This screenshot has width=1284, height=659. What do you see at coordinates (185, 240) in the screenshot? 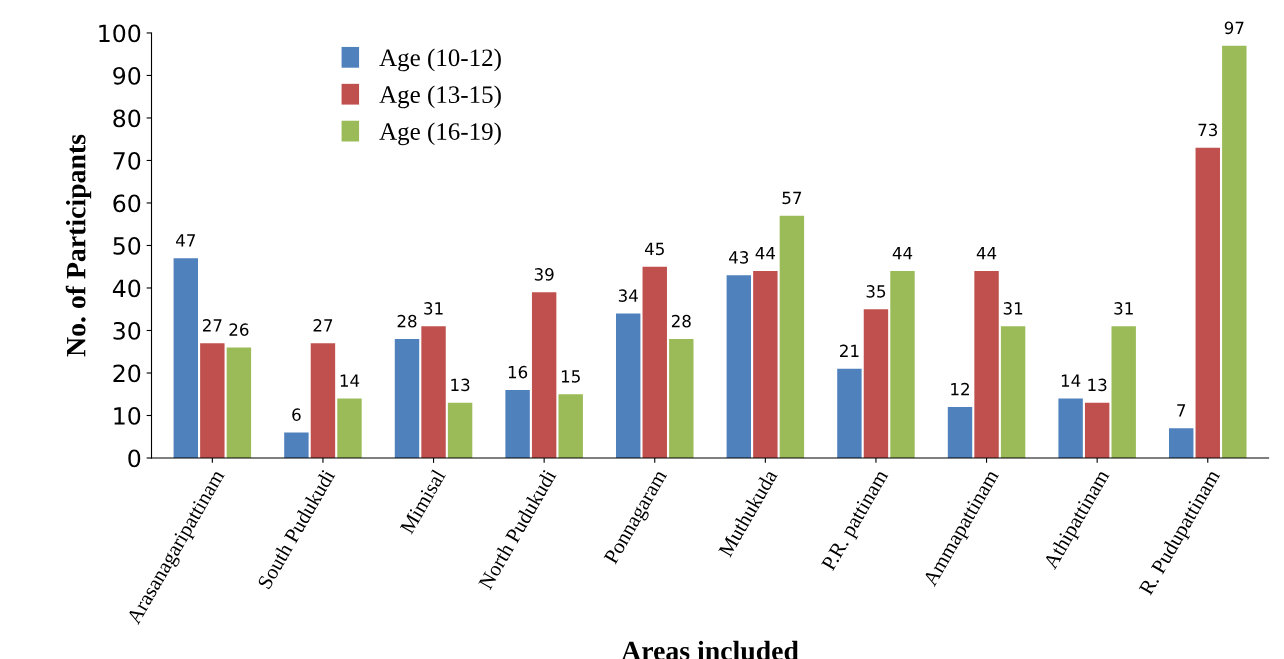
I see `data-label: 47` at bounding box center [185, 240].